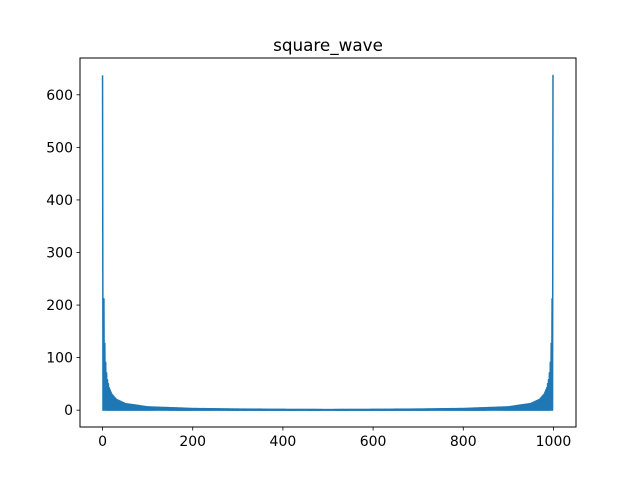  Describe the element at coordinates (68, 411) in the screenshot. I see `y-tick-label: 0` at that location.